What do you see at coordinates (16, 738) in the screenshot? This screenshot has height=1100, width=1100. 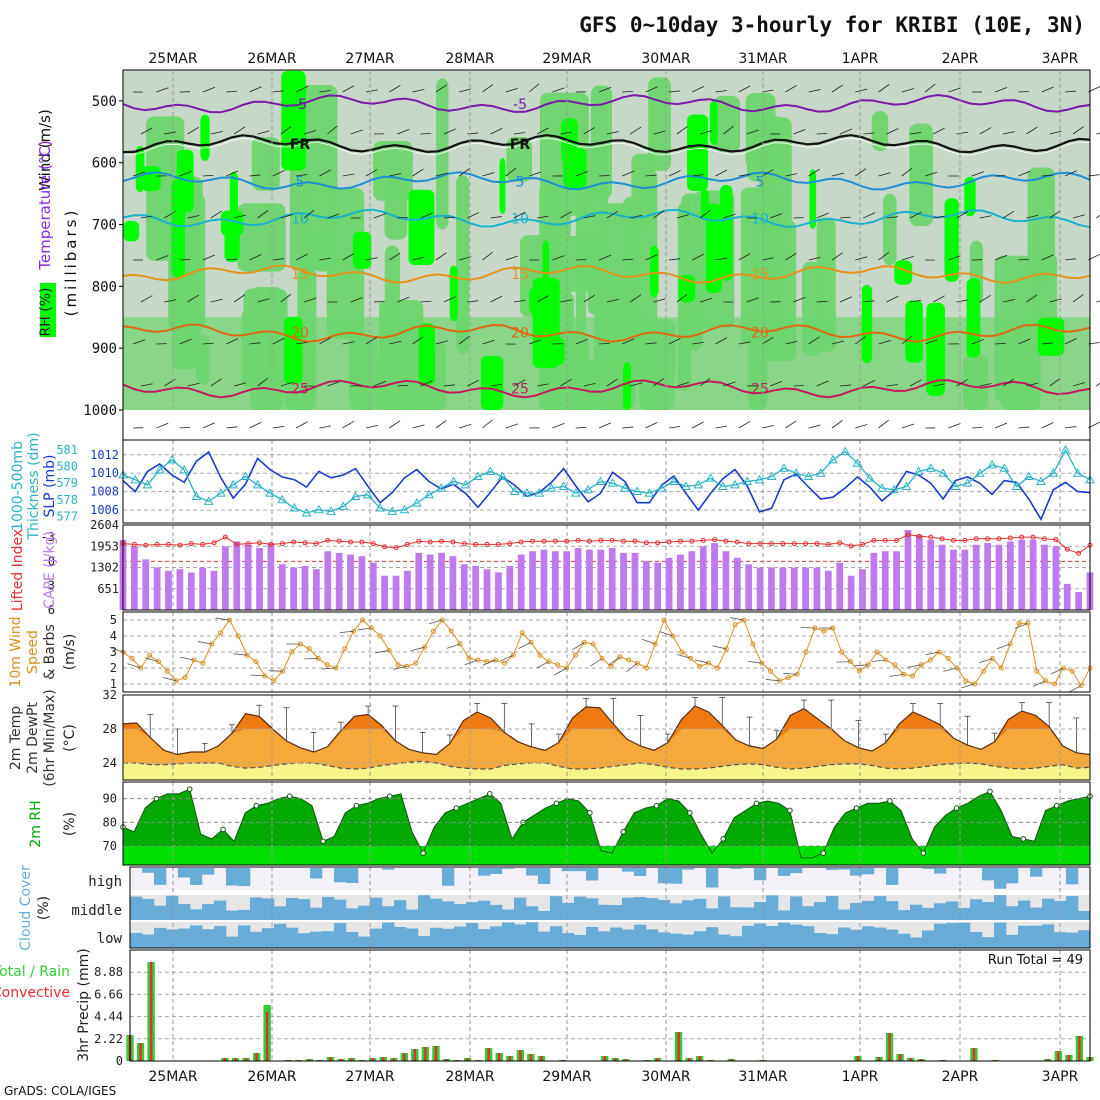 I see `label-temp2a: 2m Temp` at bounding box center [16, 738].